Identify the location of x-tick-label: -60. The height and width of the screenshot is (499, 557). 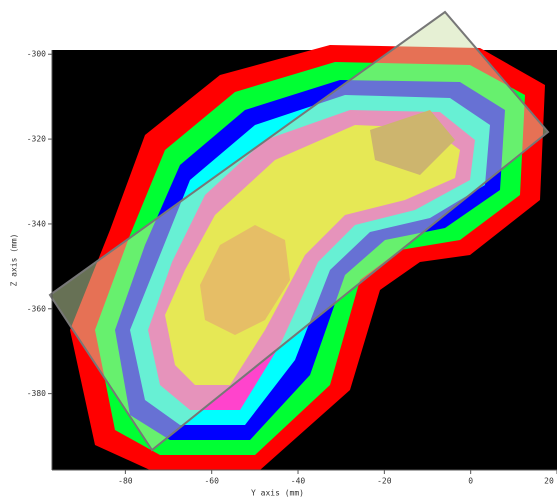
(211, 481).